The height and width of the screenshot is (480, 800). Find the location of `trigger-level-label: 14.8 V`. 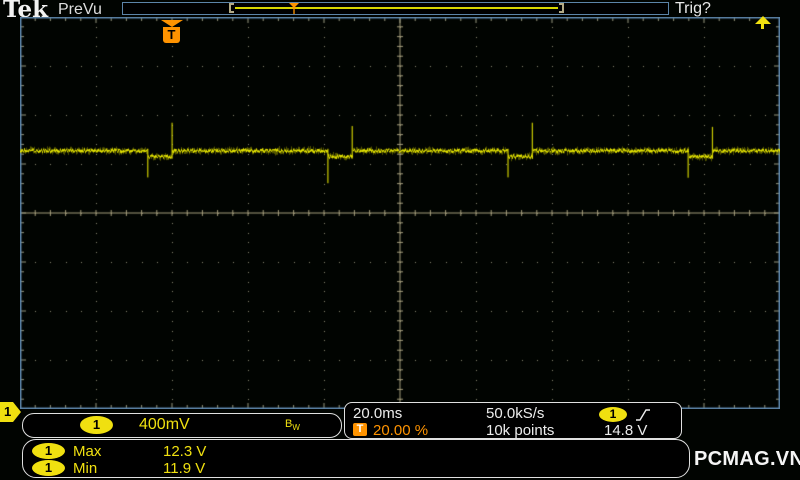

trigger-level-label: 14.8 V is located at coordinates (626, 430).